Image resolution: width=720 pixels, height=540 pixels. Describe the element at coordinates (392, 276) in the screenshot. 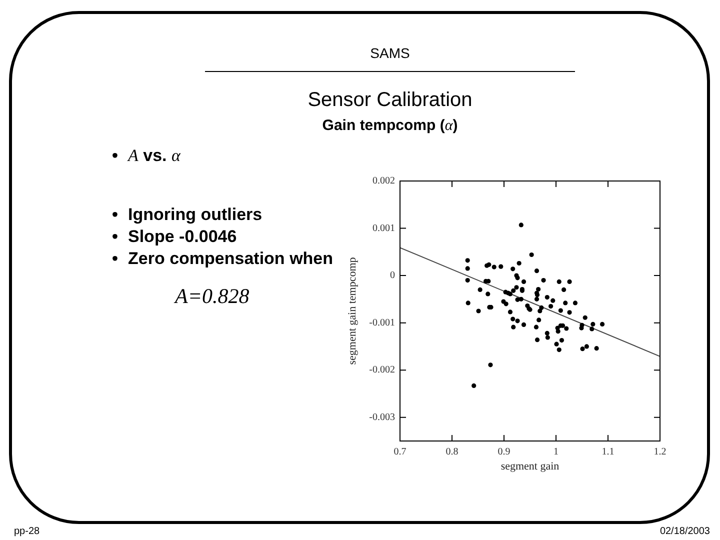

I see `y-tick-label: 0` at that location.